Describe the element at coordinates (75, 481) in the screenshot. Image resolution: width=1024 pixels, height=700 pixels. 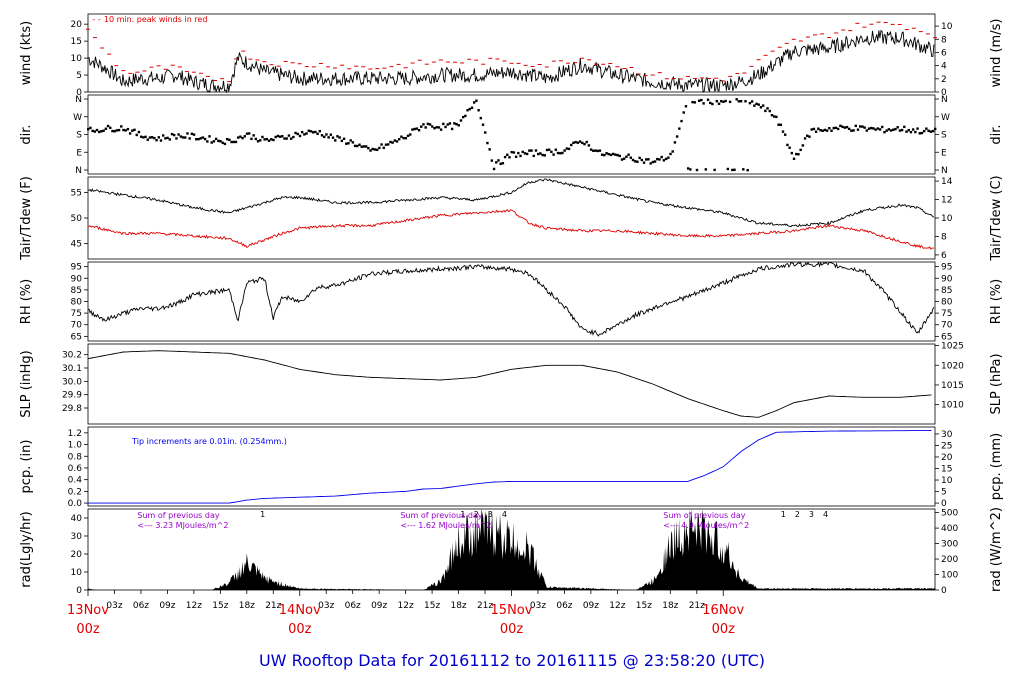
I see `ytick-label-left: 0.4` at that location.